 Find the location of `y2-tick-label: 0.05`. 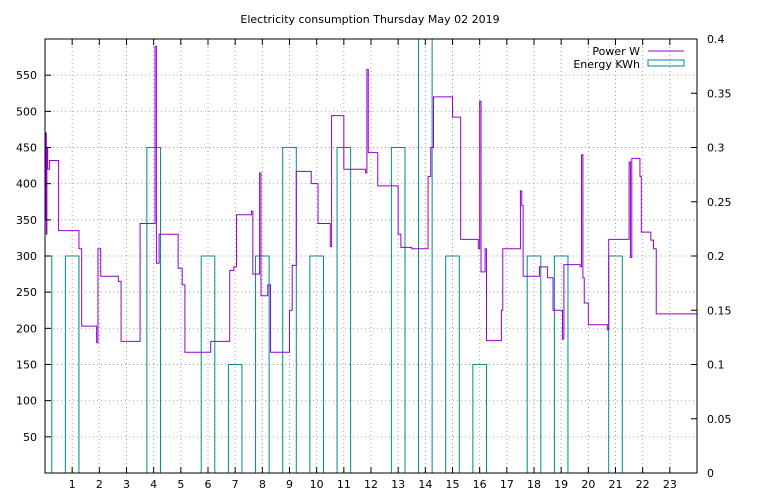

y2-tick-label: 0.05 is located at coordinates (719, 419).